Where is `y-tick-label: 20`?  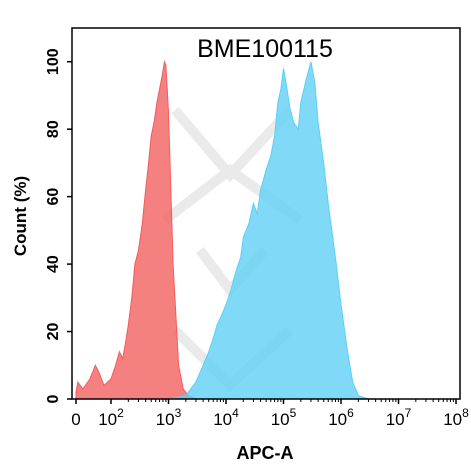
y-tick-label: 20 is located at coordinates (53, 332).